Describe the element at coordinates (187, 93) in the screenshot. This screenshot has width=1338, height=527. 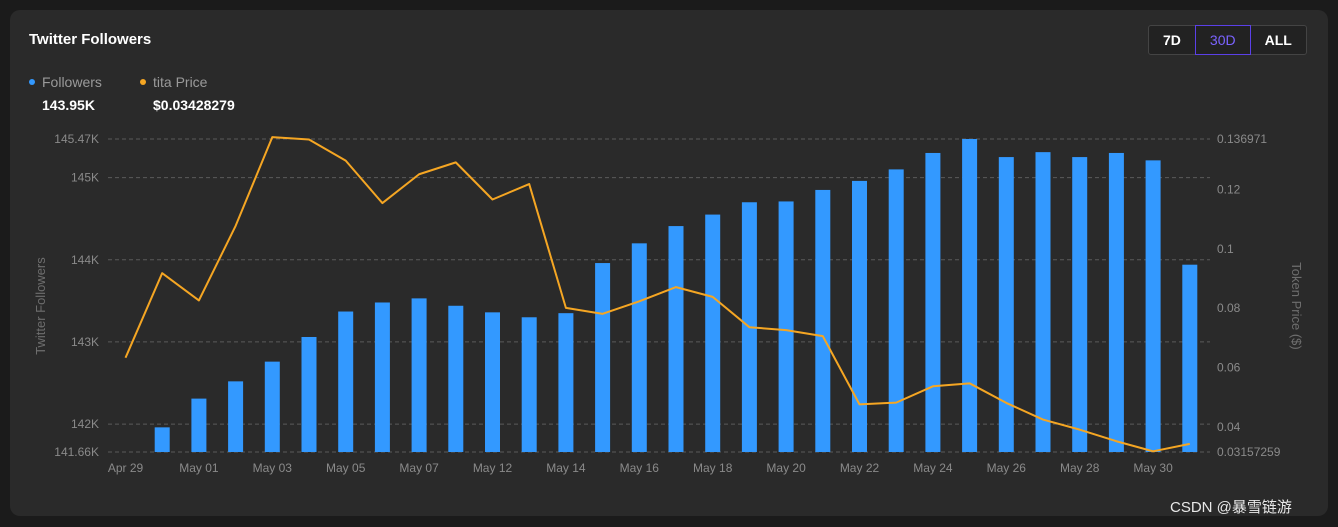
I see `legend-price: tita Price $0.03428279` at that location.